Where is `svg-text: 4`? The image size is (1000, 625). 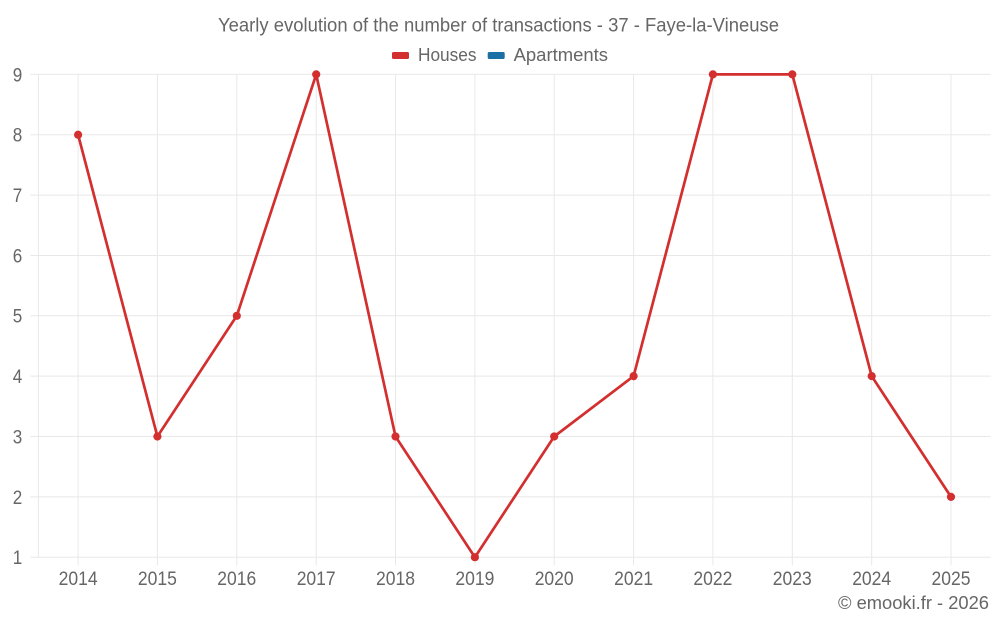 svg-text: 4 is located at coordinates (18, 377).